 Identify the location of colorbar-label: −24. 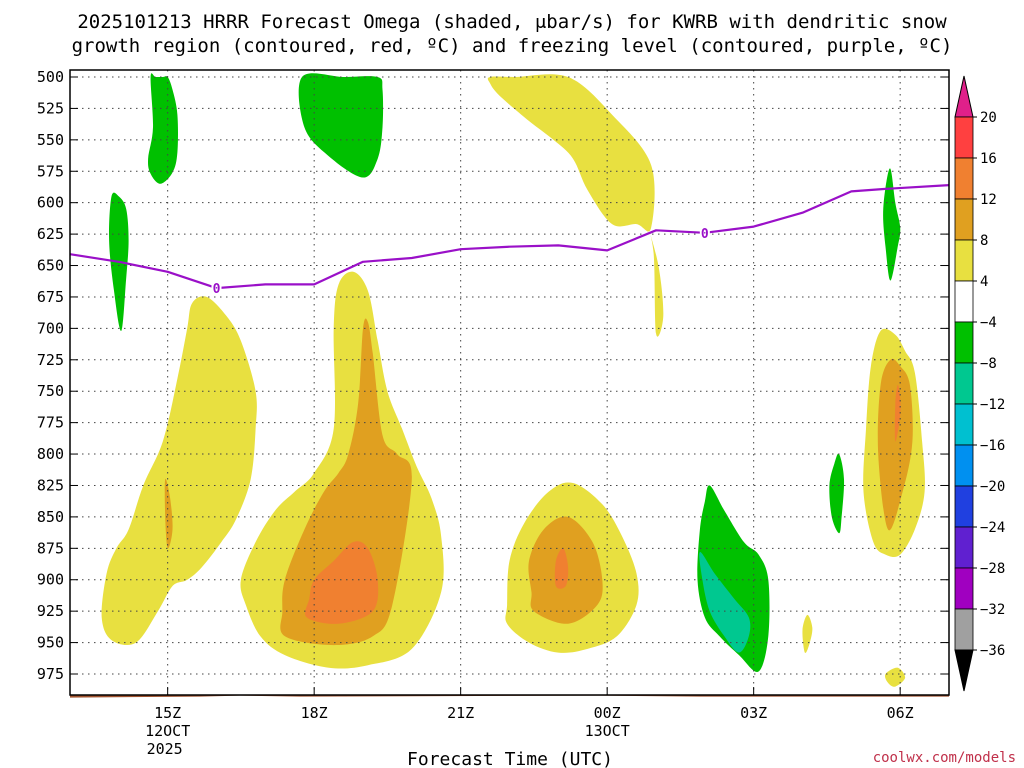
(992, 528).